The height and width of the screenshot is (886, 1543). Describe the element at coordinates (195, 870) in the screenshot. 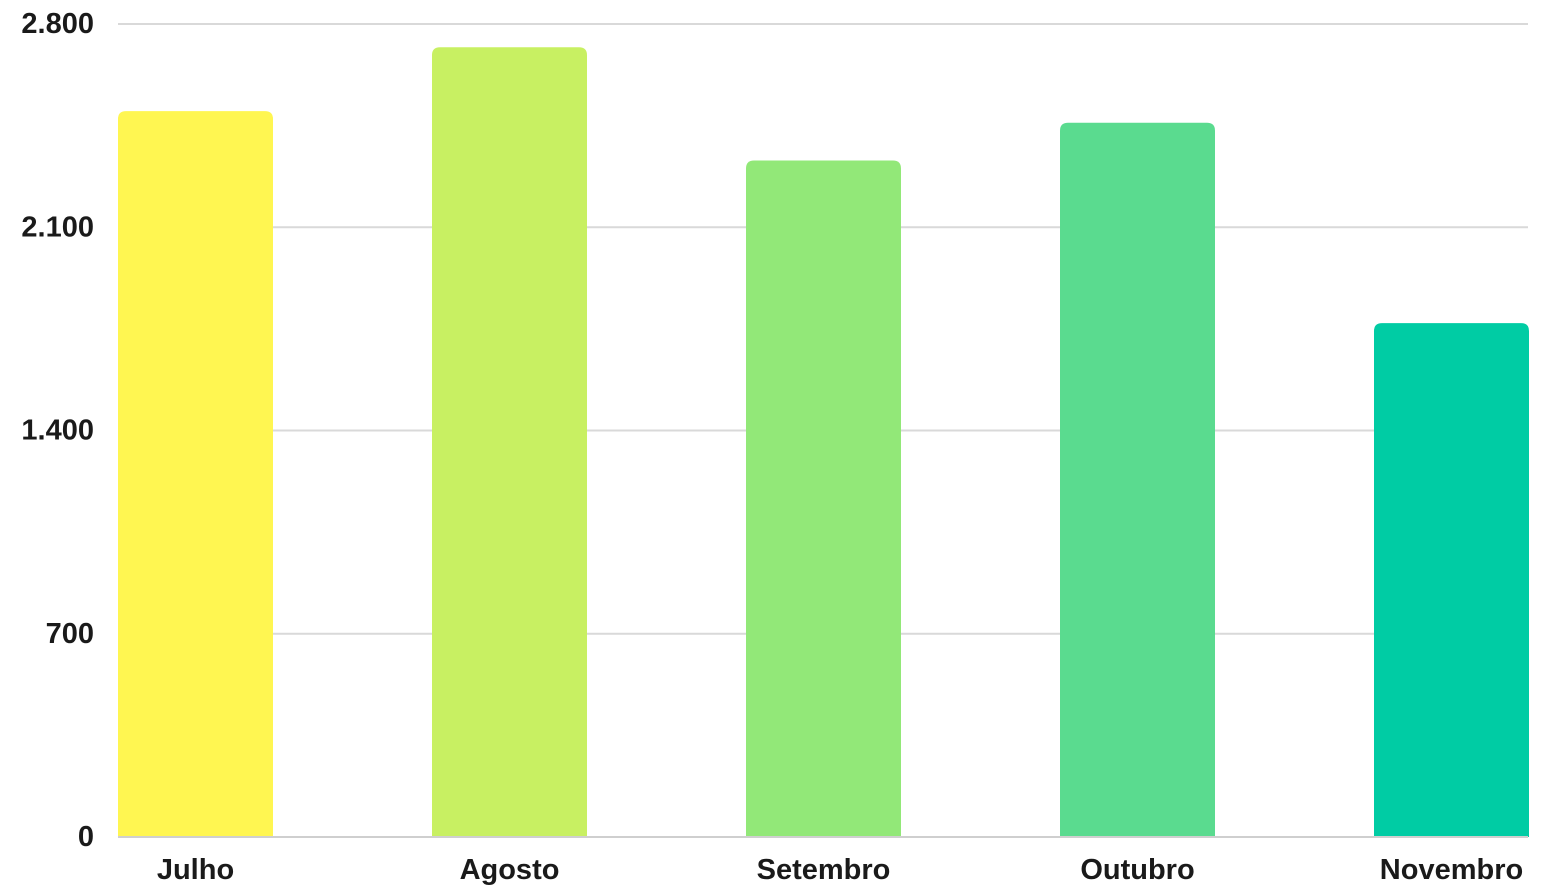

I see `x-category-label: Julho` at that location.